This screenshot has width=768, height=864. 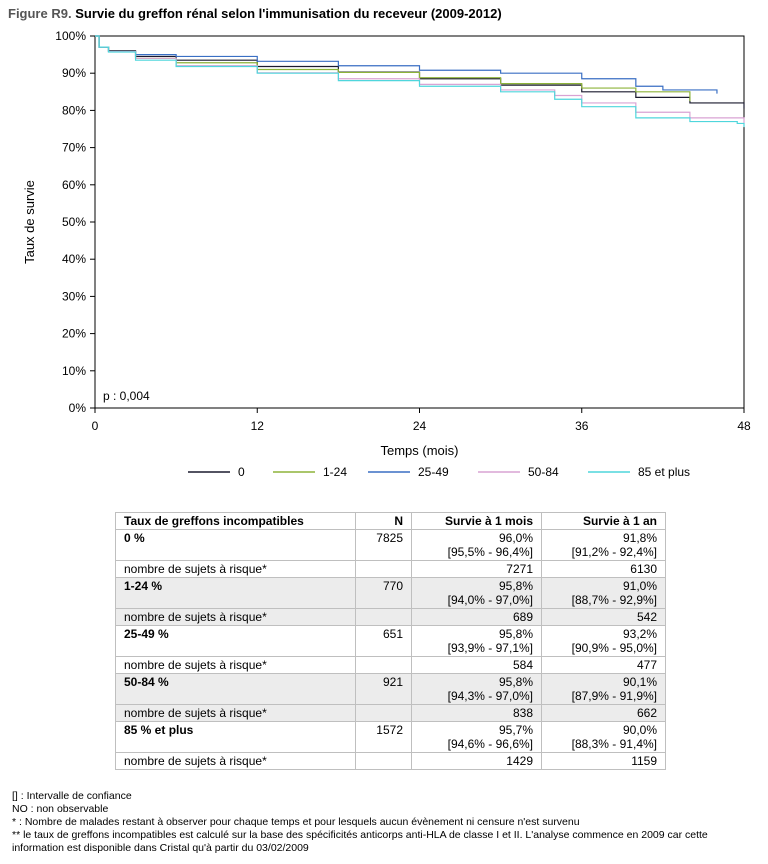 I want to click on group-label: 0 %, so click(x=235, y=545).